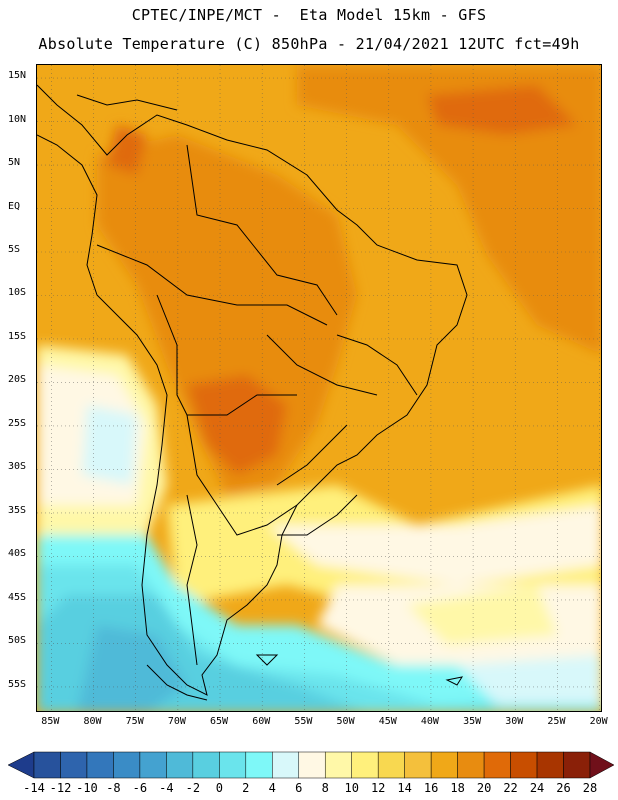  I want to click on lat-tick-label: 10N, so click(17, 119).